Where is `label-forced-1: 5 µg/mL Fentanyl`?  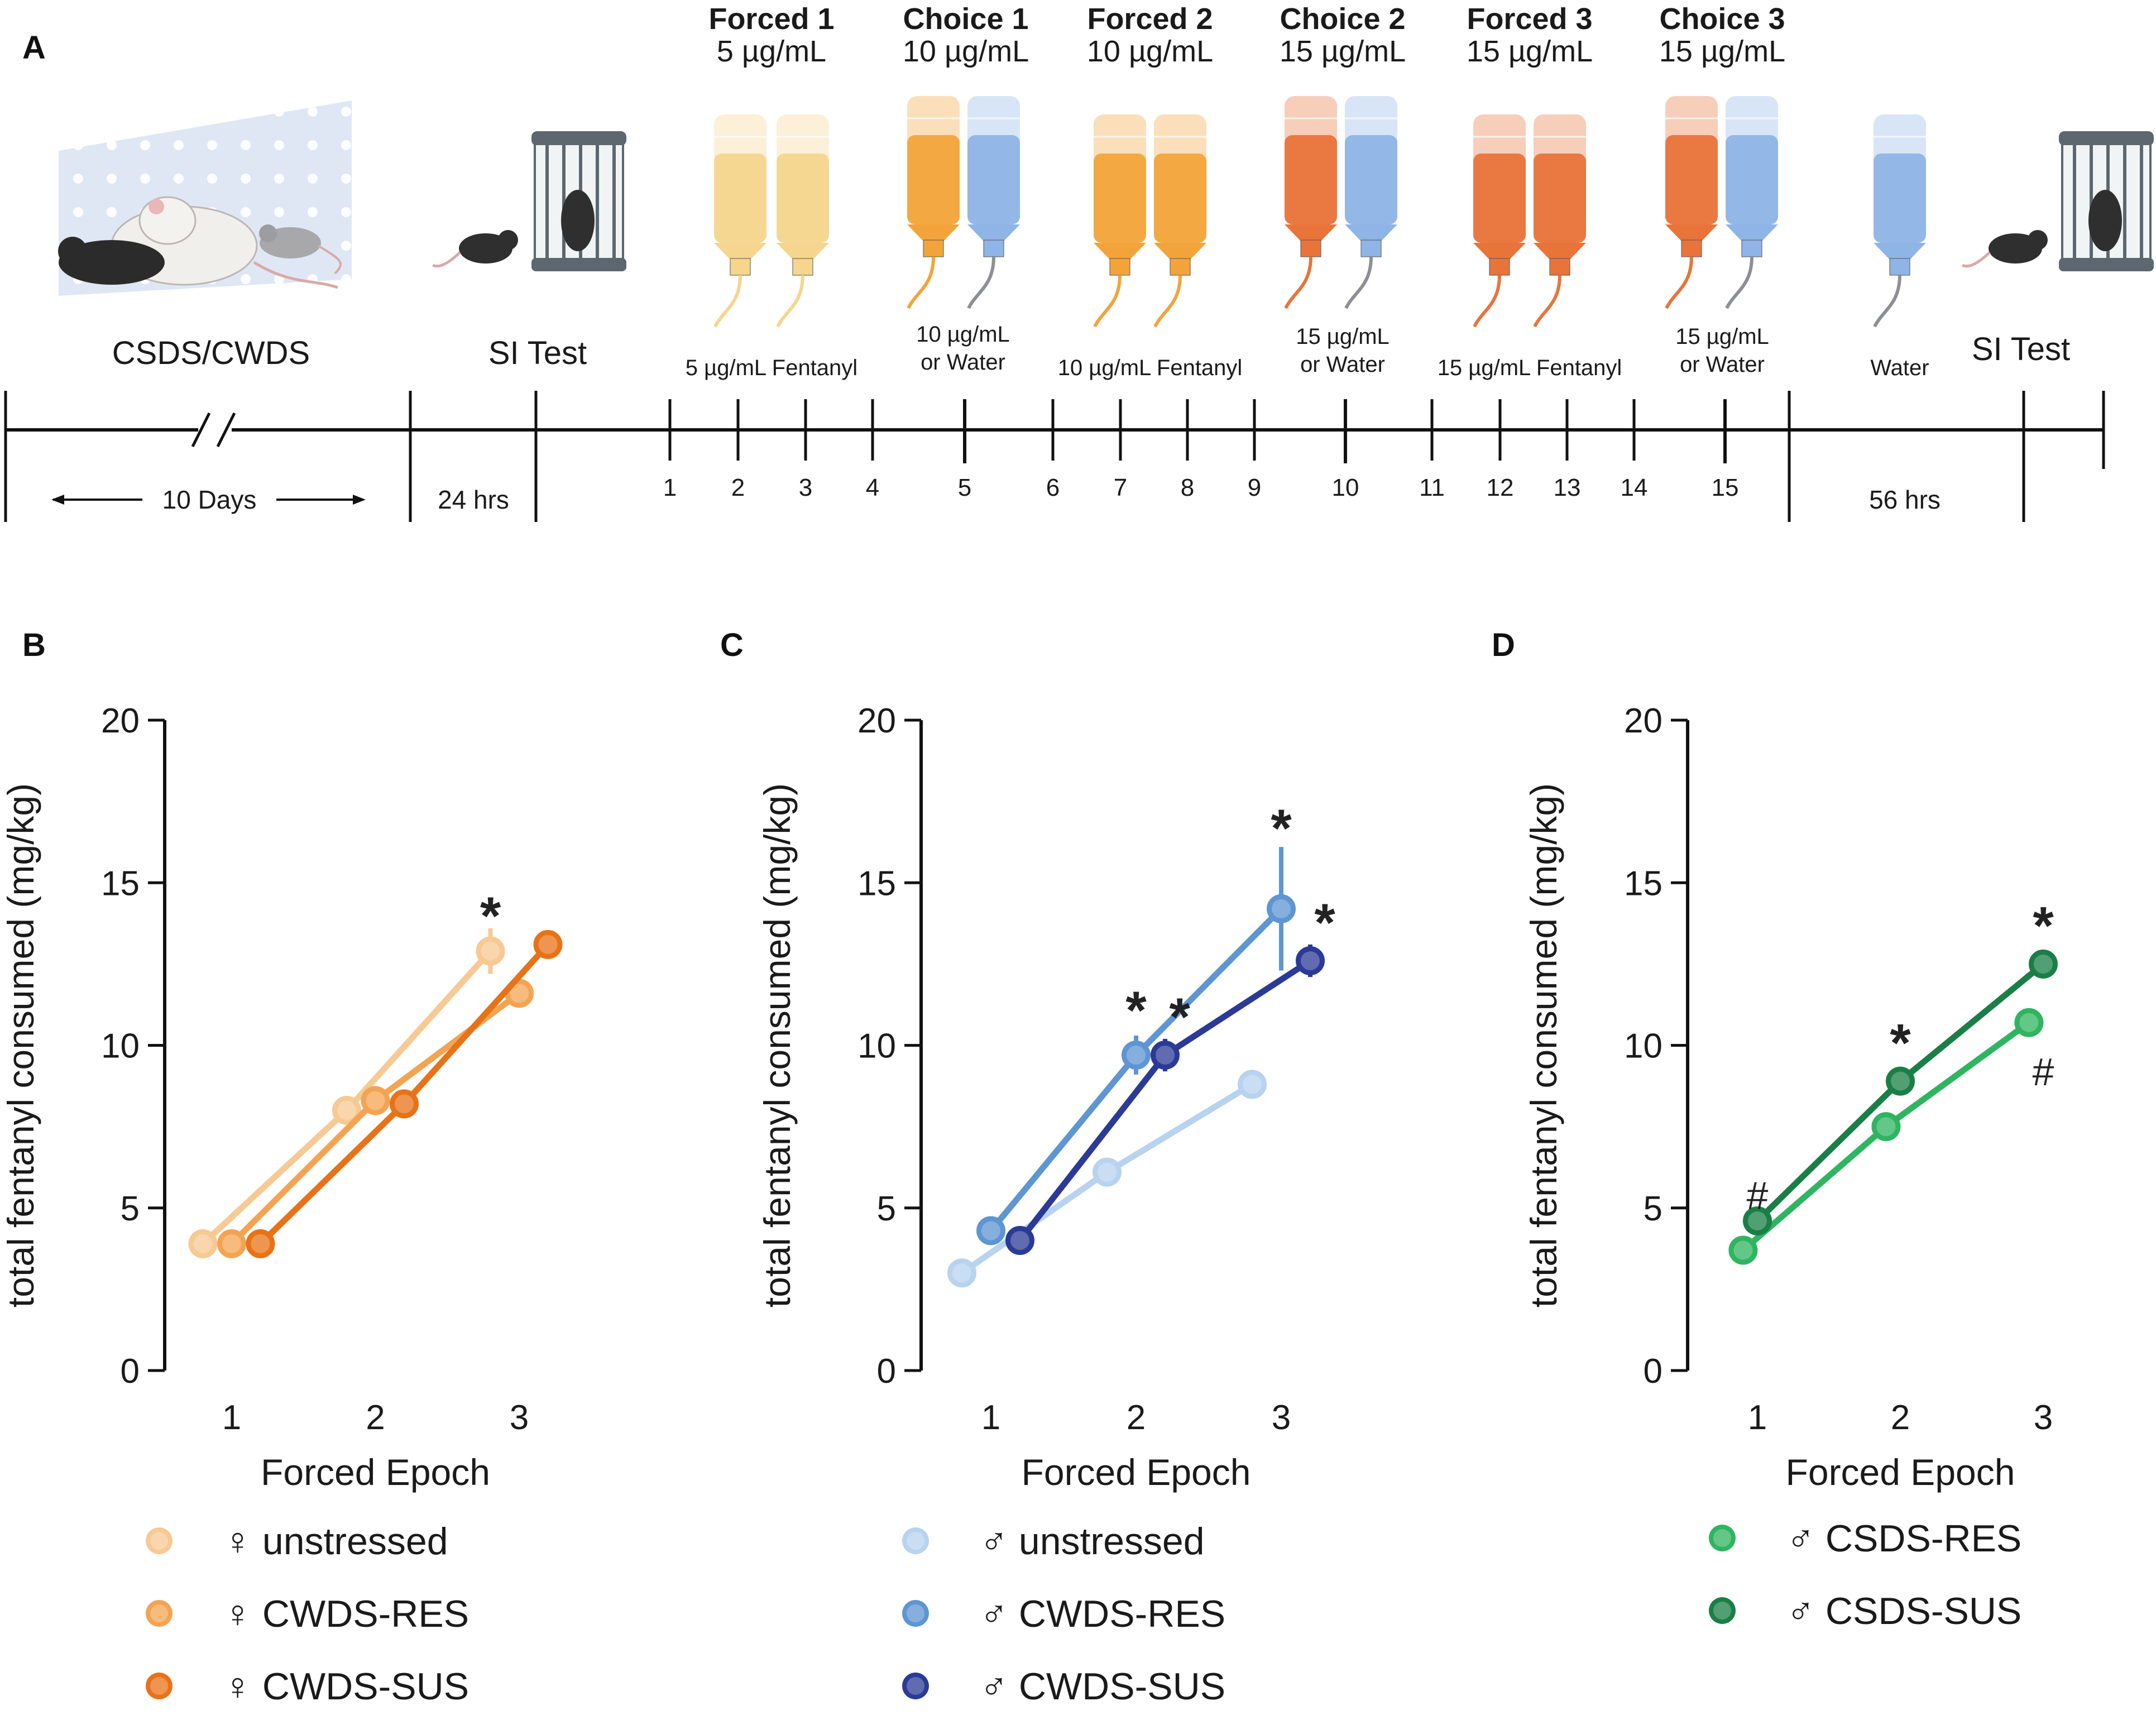 label-forced-1: 5 µg/mL Fentanyl is located at coordinates (771, 368).